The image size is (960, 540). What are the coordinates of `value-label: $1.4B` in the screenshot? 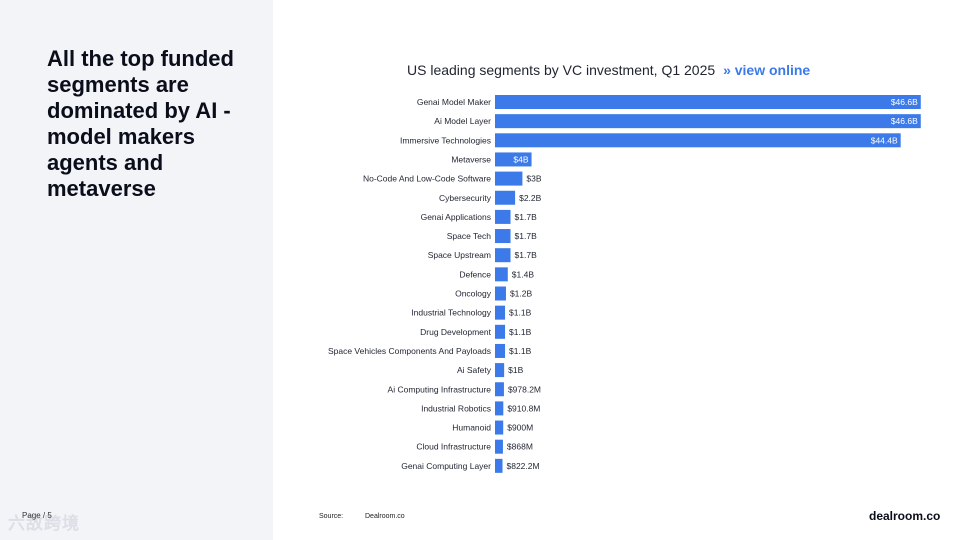 It's located at (523, 274).